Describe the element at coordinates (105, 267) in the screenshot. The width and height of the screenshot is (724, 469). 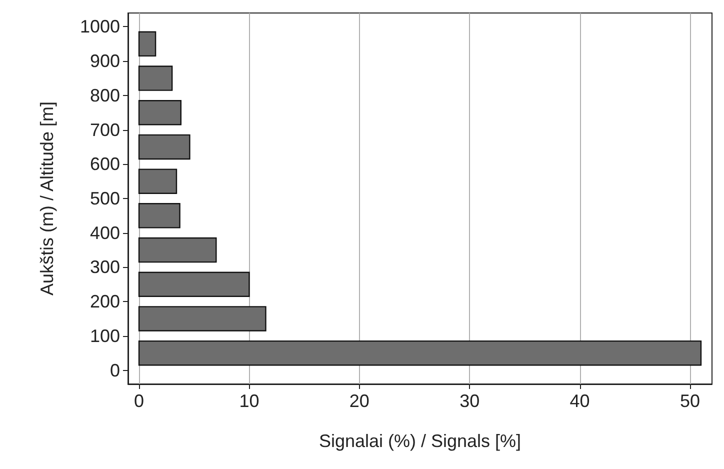
I see `y-tick-label: 300` at that location.